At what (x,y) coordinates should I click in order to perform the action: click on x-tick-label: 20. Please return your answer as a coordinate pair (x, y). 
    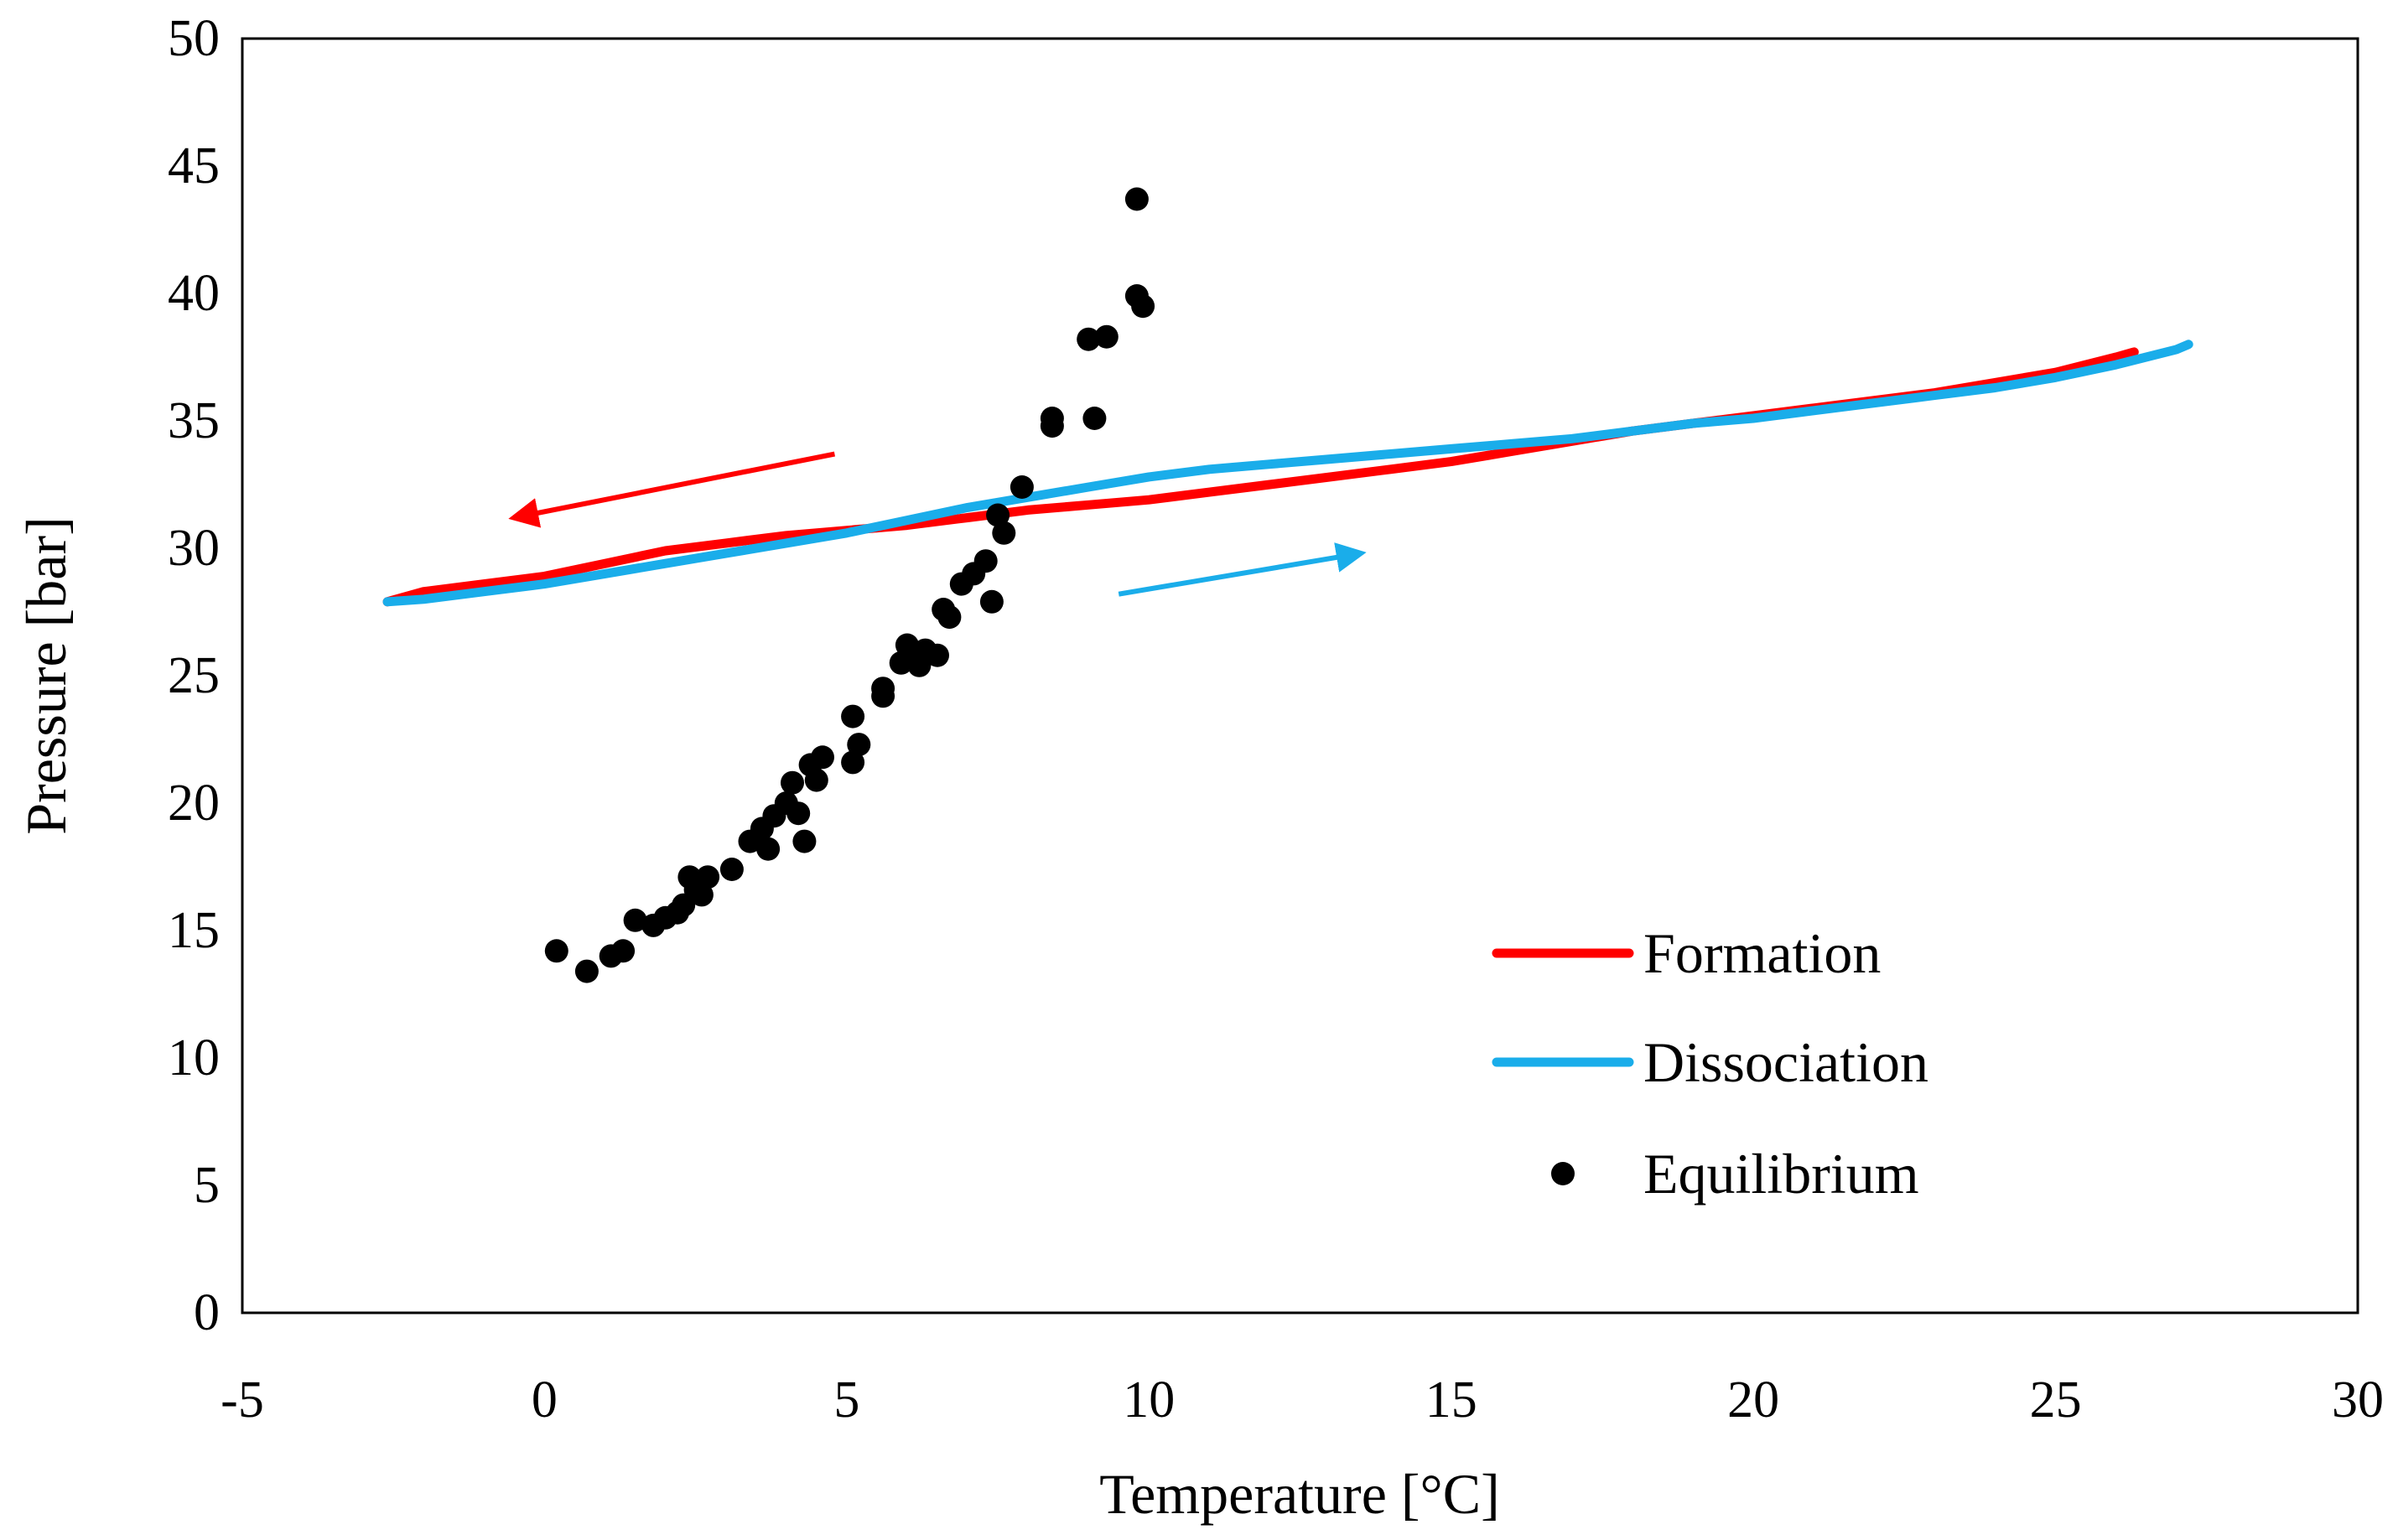
    Looking at the image, I should click on (1753, 1400).